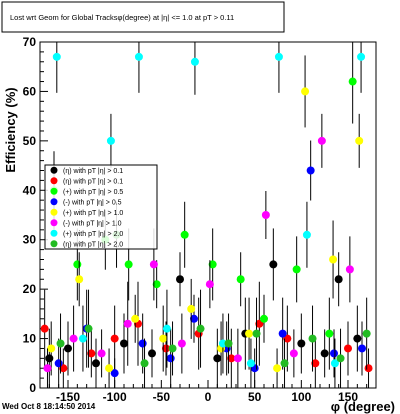 Image resolution: width=400 pixels, height=414 pixels. Describe the element at coordinates (30, 339) in the screenshot. I see `y-tick-label: 10` at that location.